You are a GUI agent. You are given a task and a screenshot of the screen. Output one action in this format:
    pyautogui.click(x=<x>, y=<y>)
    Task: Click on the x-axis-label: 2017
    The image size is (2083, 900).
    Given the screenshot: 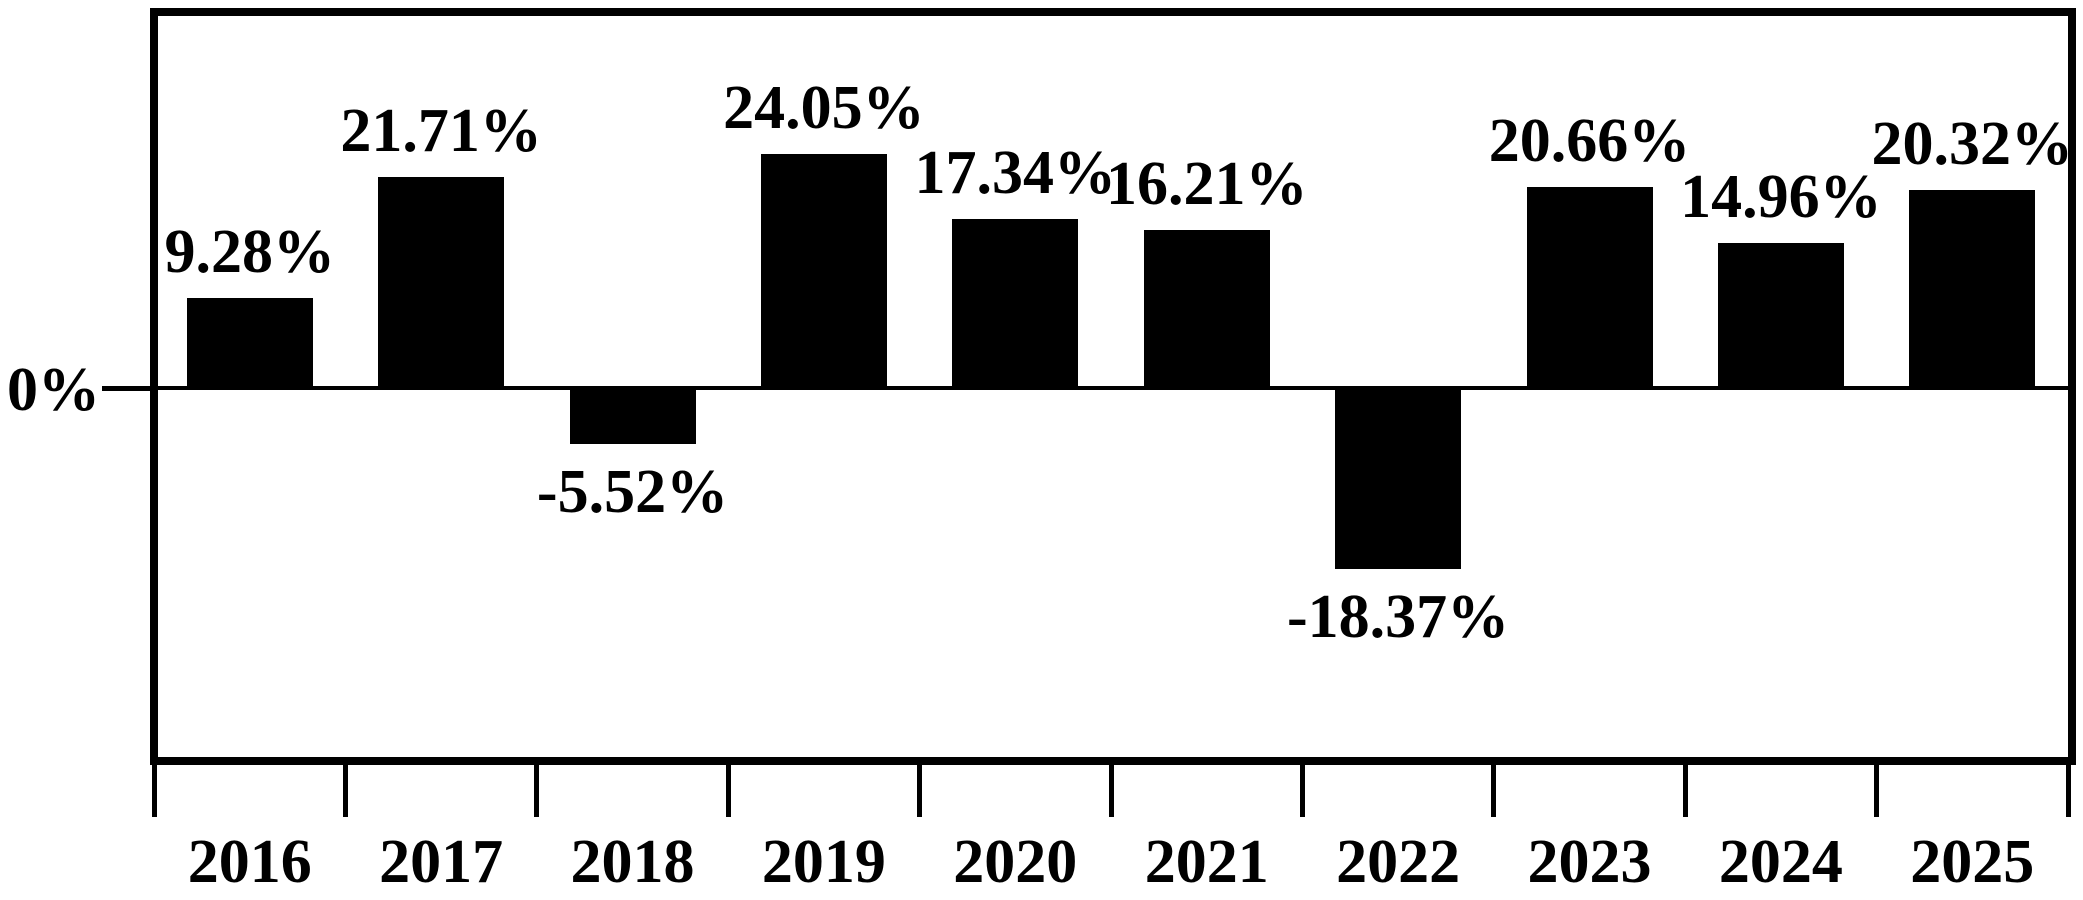 What is the action you would take?
    pyautogui.click(x=441, y=862)
    